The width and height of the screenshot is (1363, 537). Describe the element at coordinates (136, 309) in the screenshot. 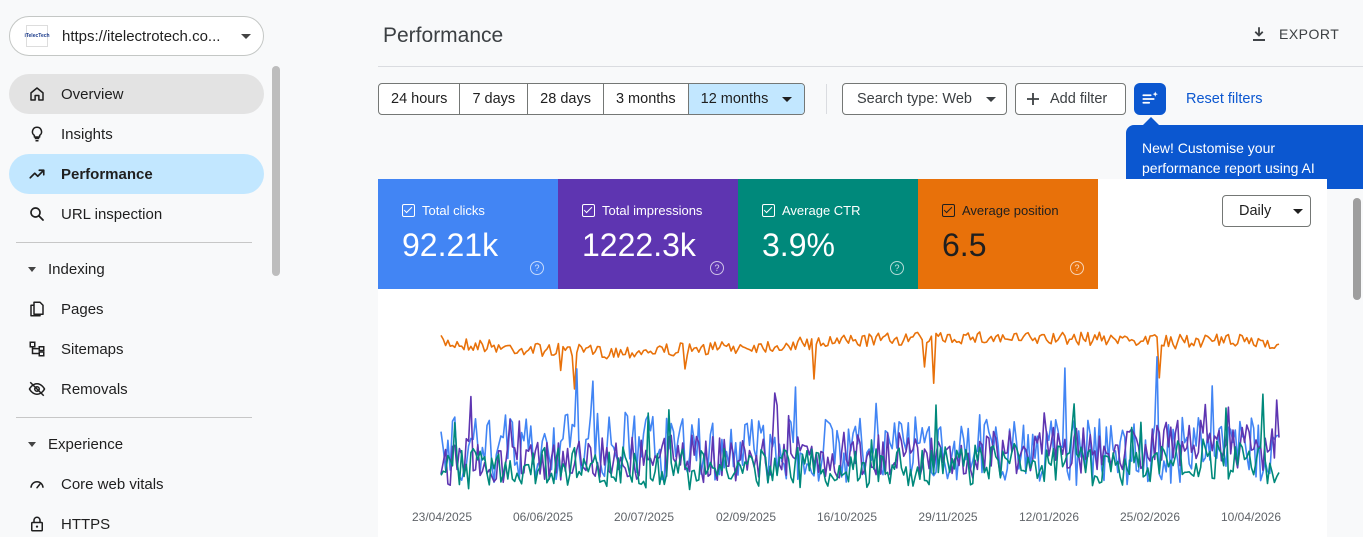

I see `sidebar-item-pages: Pages` at that location.